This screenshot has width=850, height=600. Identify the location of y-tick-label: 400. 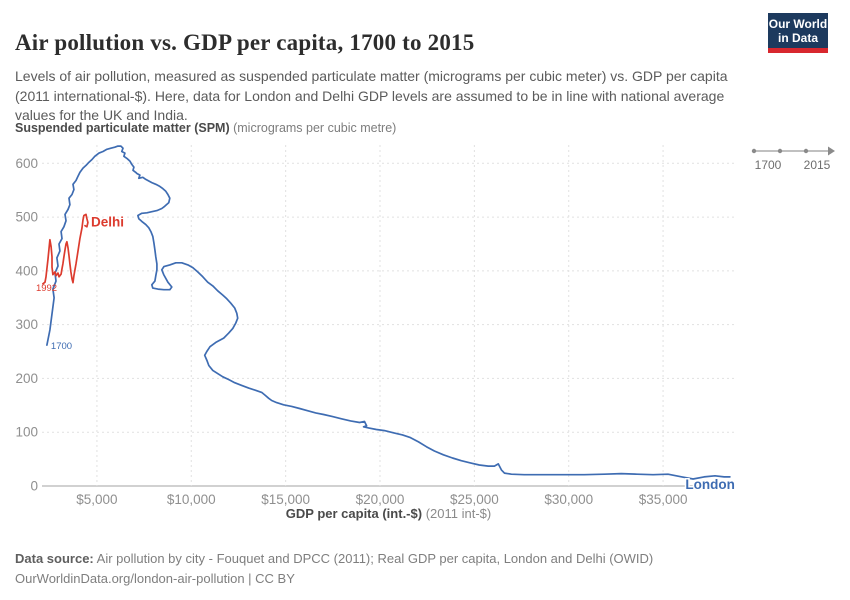
(26, 270).